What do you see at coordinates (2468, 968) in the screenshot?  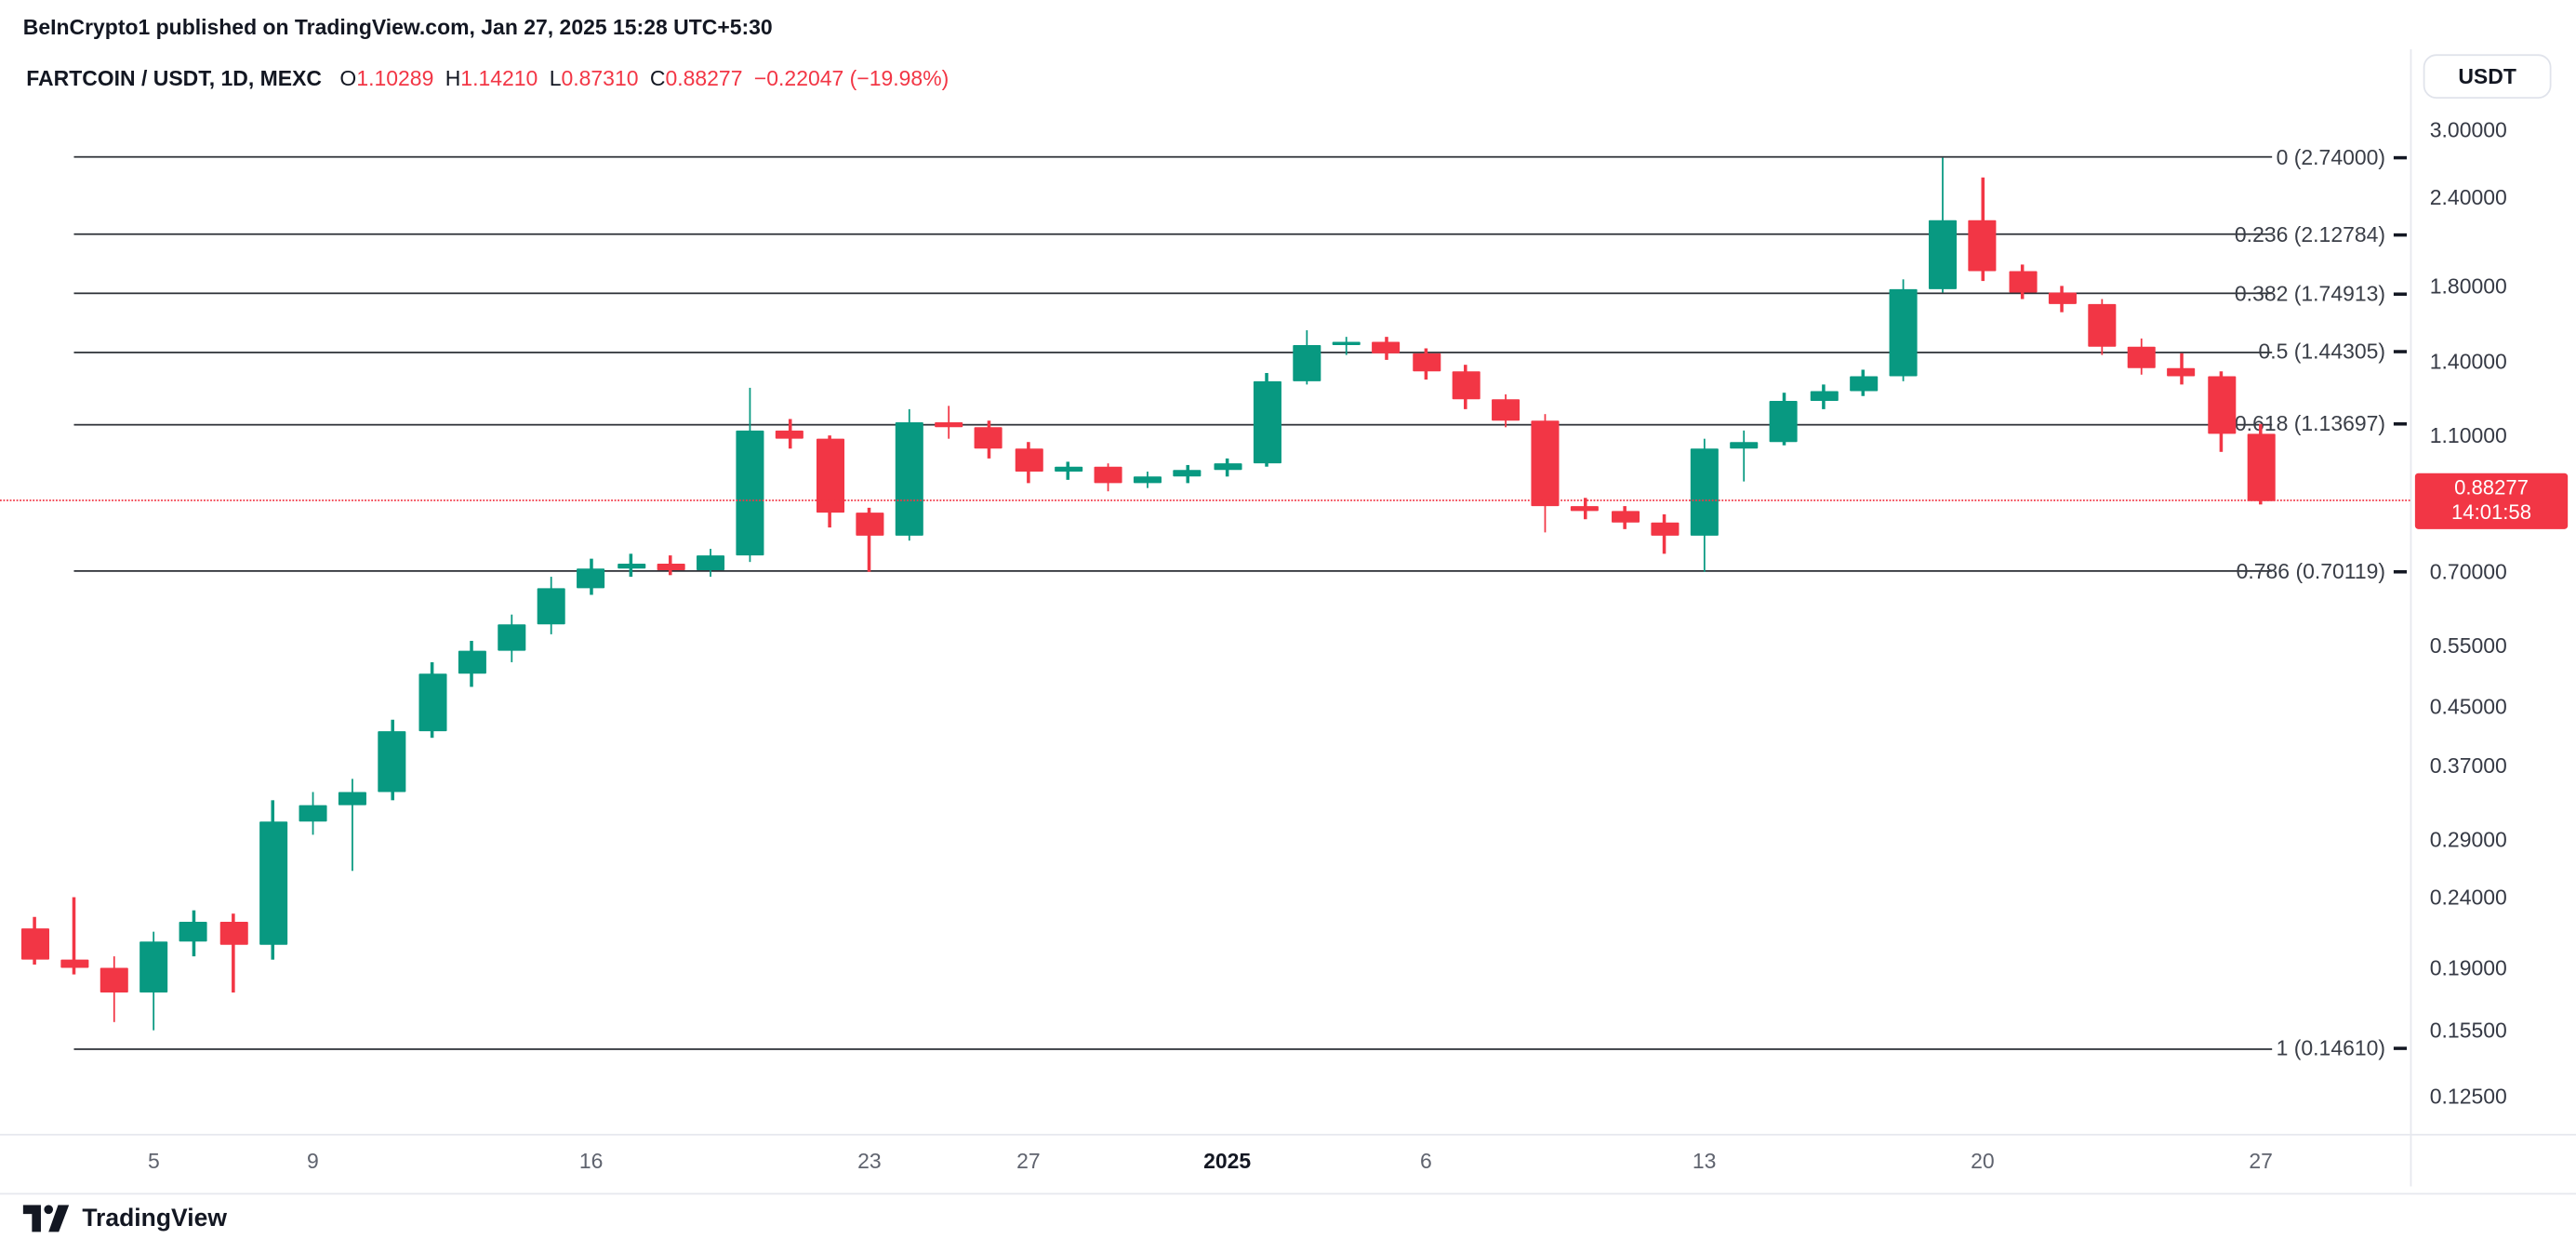 I see `price-tick-label: 0.19000` at bounding box center [2468, 968].